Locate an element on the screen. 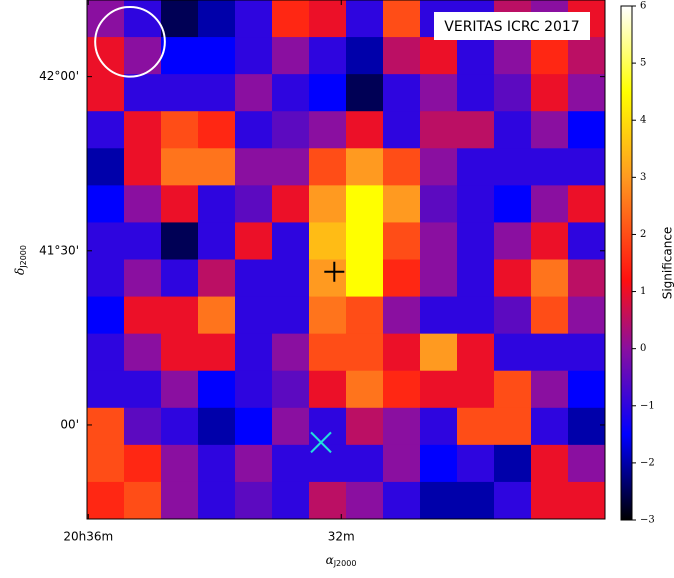 This screenshot has height=578, width=674. y-label-subscript: J2000 is located at coordinates (23, 257).